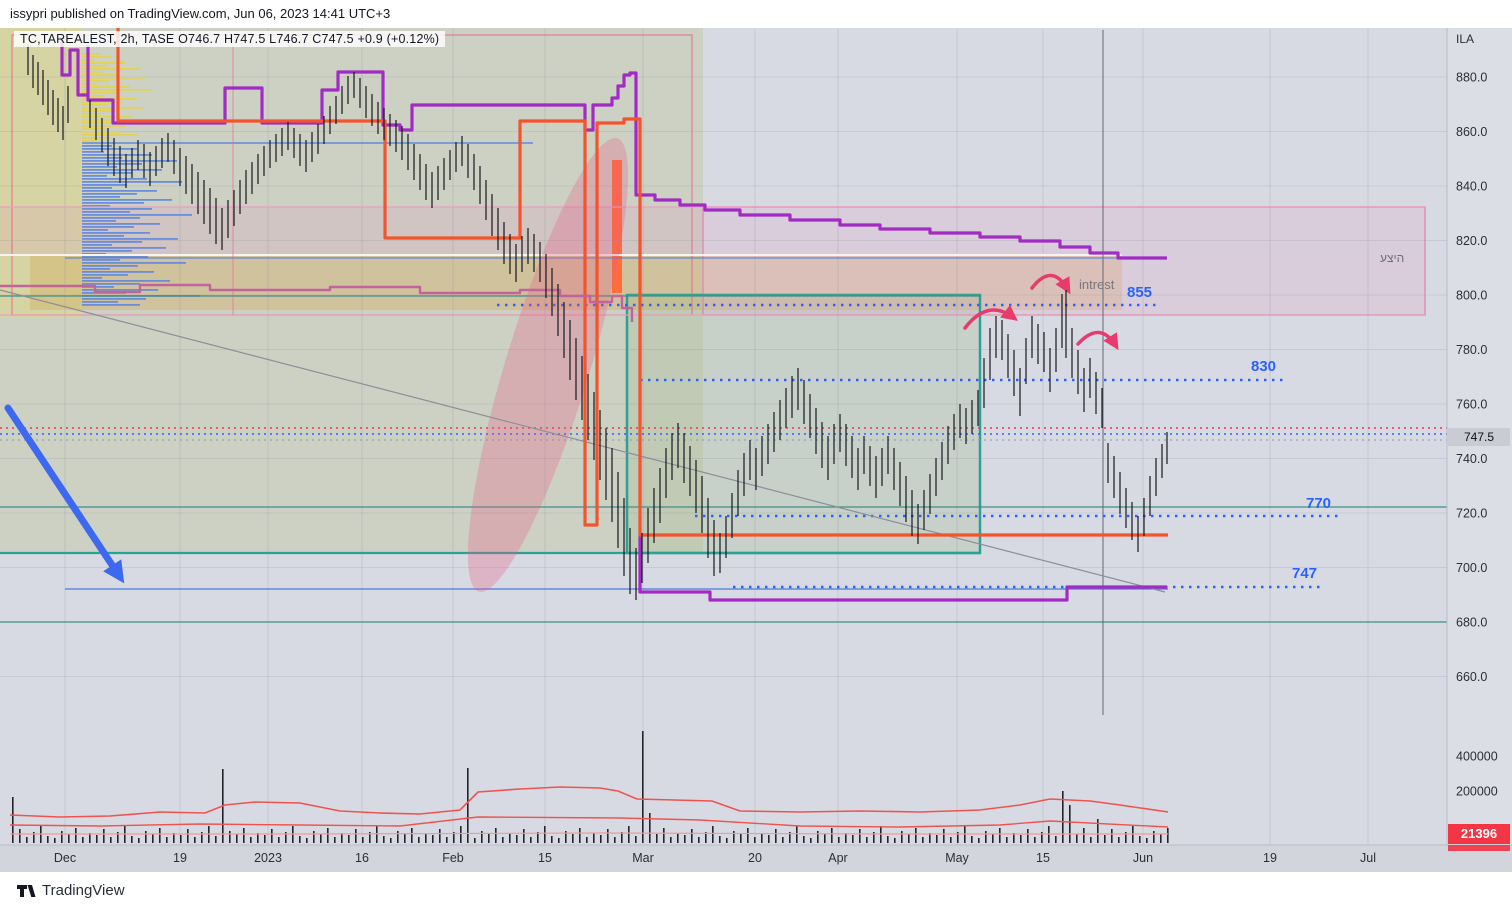 The height and width of the screenshot is (909, 1512). I want to click on price-tick-label: 700.0, so click(1471, 568).